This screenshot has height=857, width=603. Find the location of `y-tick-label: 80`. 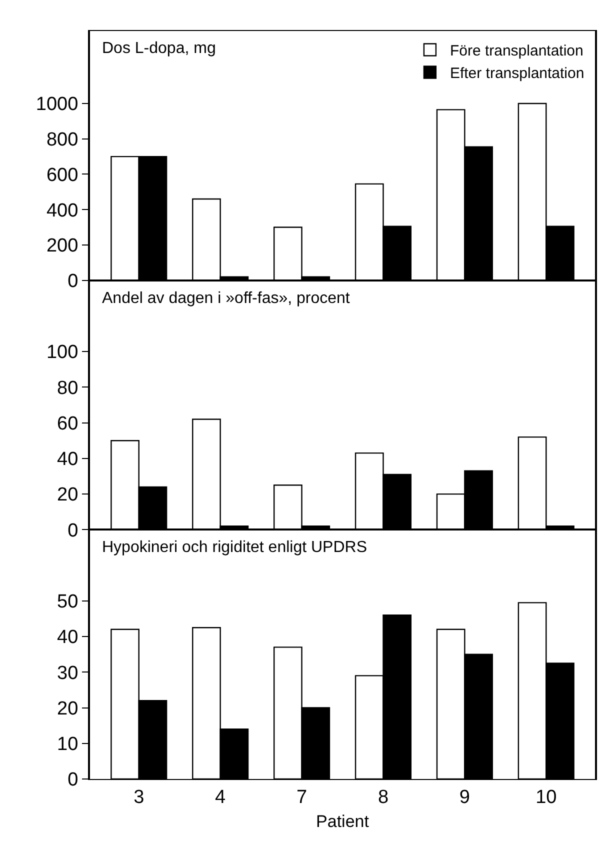

y-tick-label: 80 is located at coordinates (67, 388).